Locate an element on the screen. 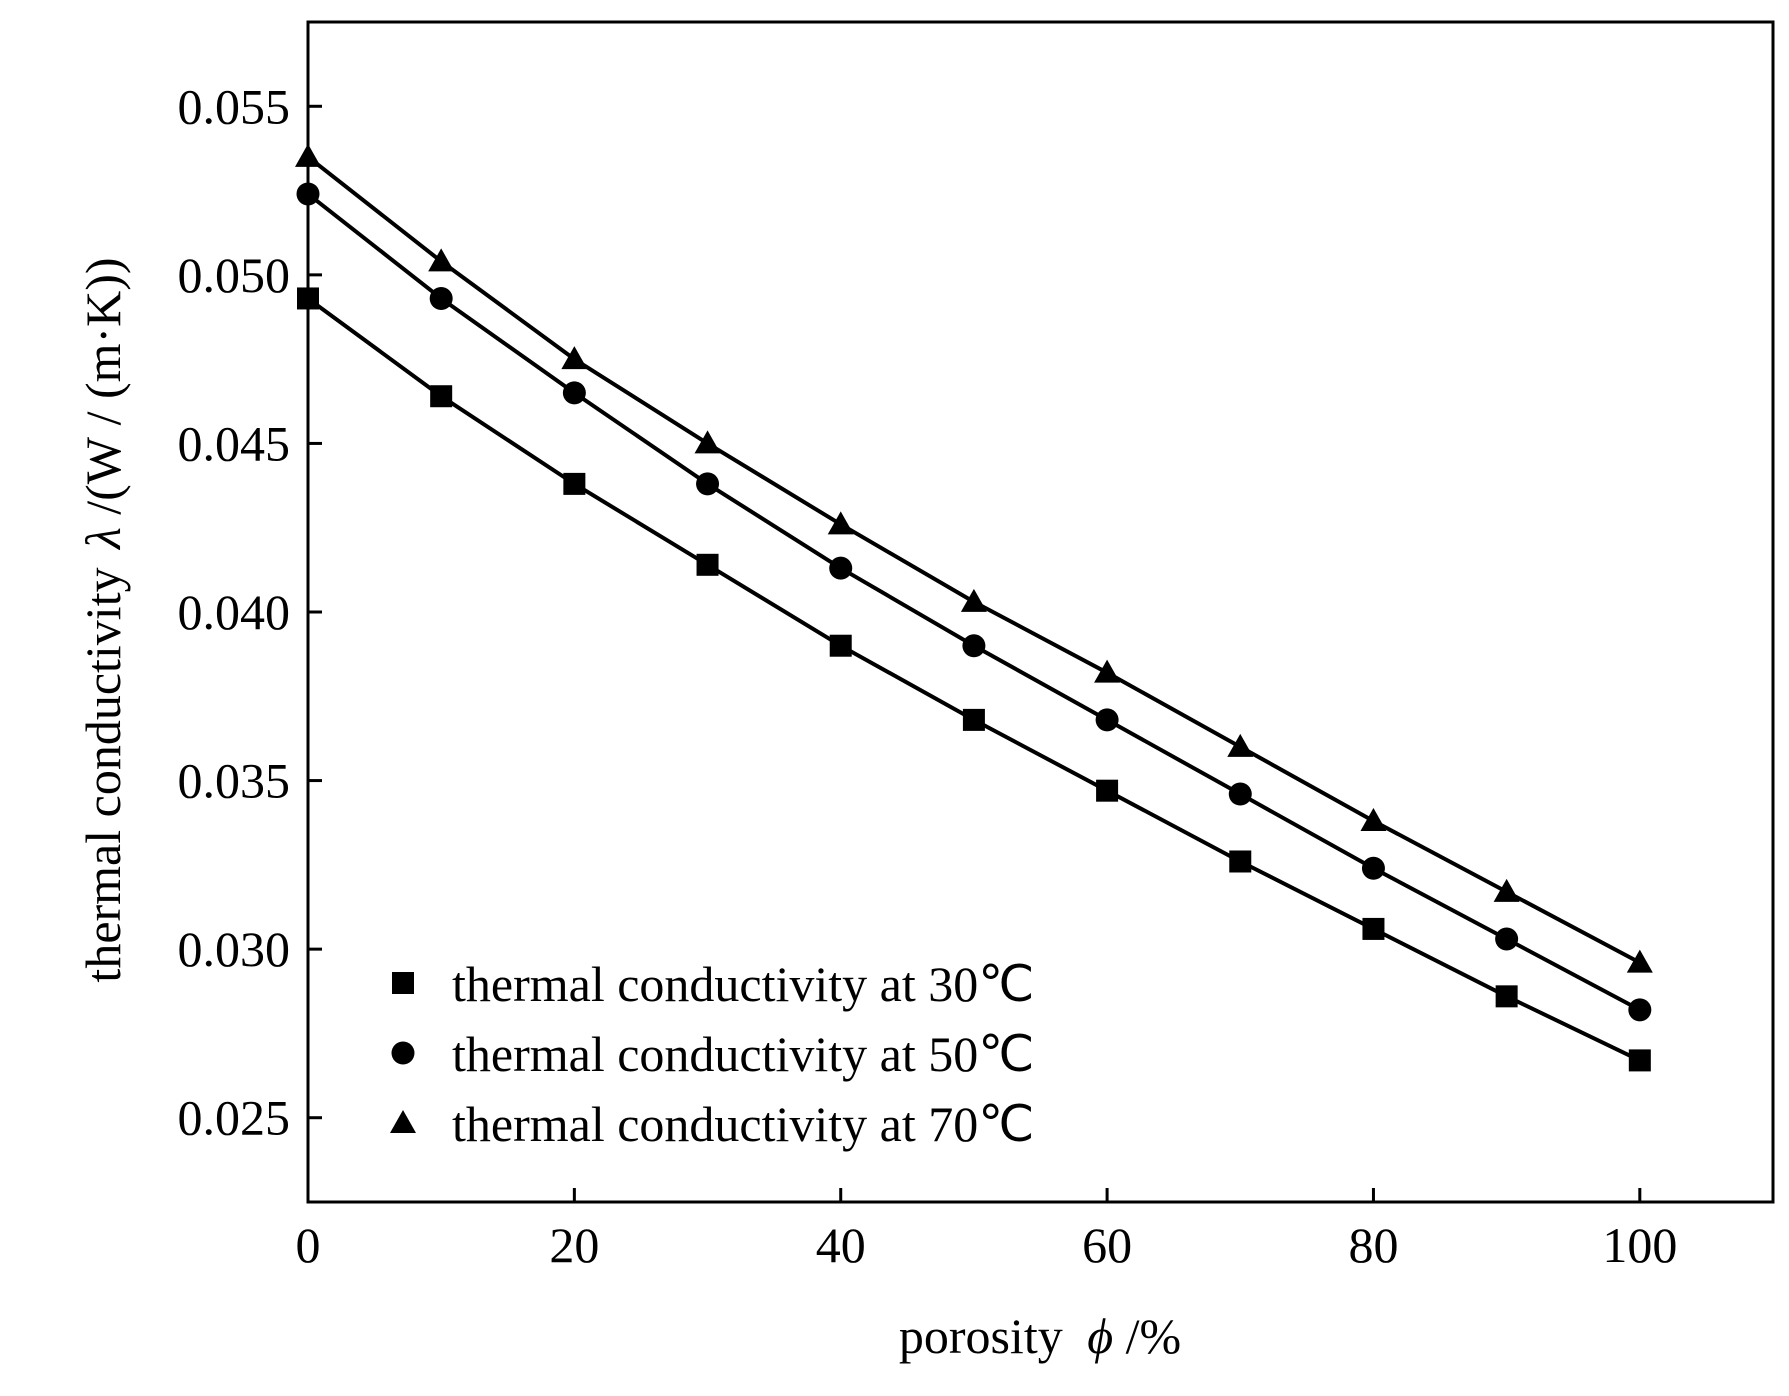  y-axis-symbol: λ is located at coordinates (103, 539).